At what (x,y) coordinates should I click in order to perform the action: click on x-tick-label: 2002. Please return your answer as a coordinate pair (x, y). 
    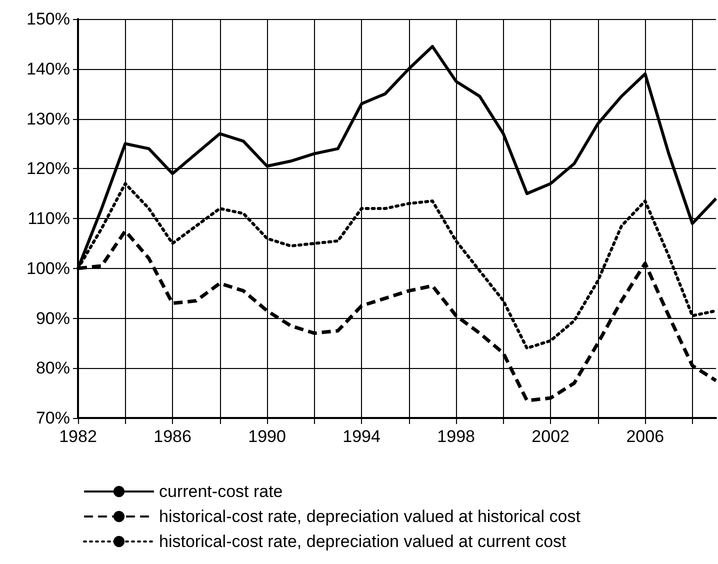
    Looking at the image, I should click on (551, 436).